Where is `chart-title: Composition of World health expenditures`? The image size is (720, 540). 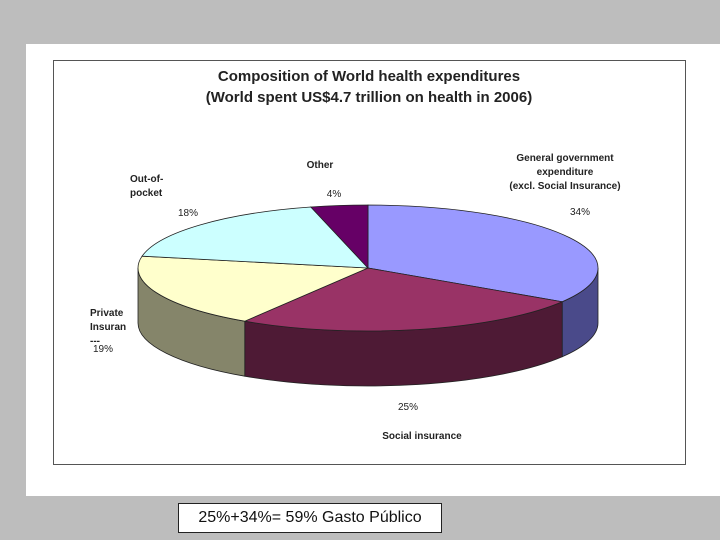 chart-title: Composition of World health expenditures is located at coordinates (369, 76).